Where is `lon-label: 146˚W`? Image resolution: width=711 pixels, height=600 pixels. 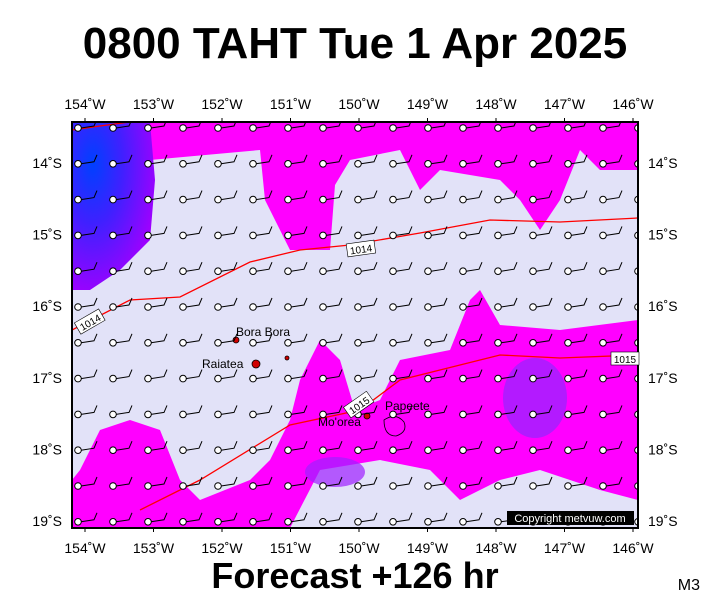 lon-label: 146˚W is located at coordinates (633, 104).